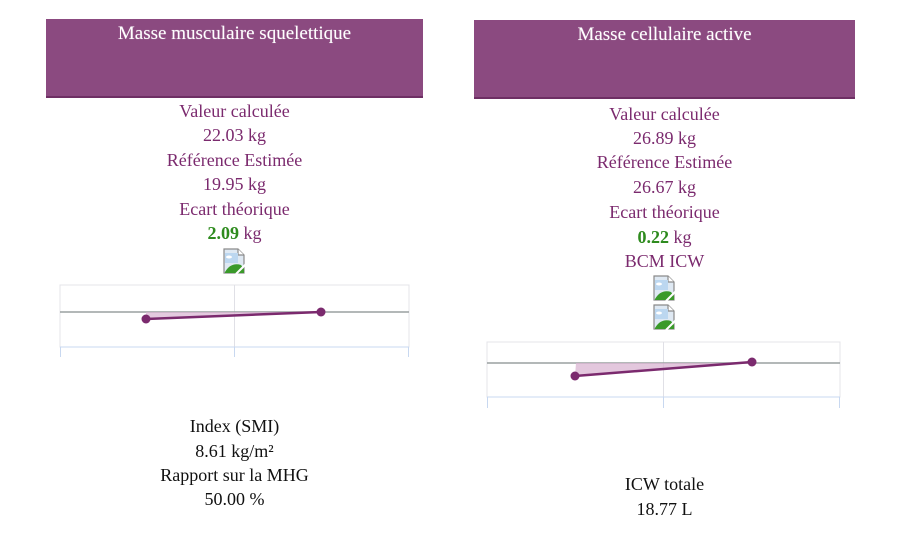  I want to click on right-icw-label: ICW totale, so click(664, 484).